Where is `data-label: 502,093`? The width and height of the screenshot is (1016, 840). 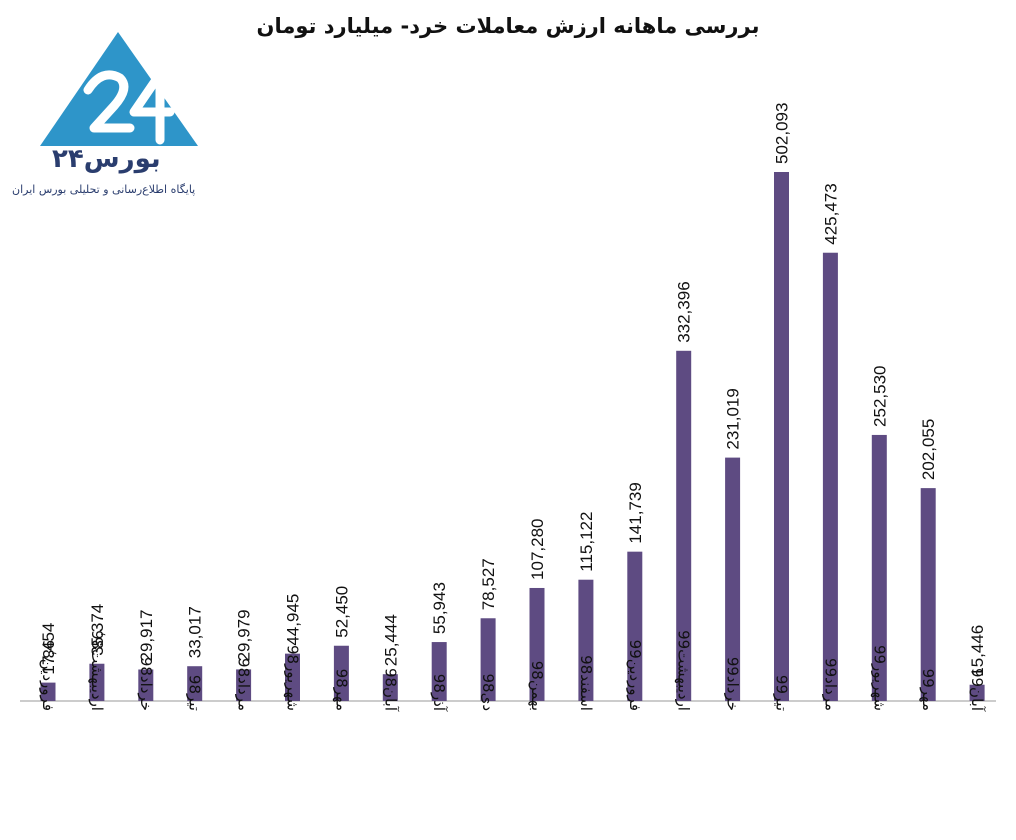 data-label: 502,093 is located at coordinates (782, 133).